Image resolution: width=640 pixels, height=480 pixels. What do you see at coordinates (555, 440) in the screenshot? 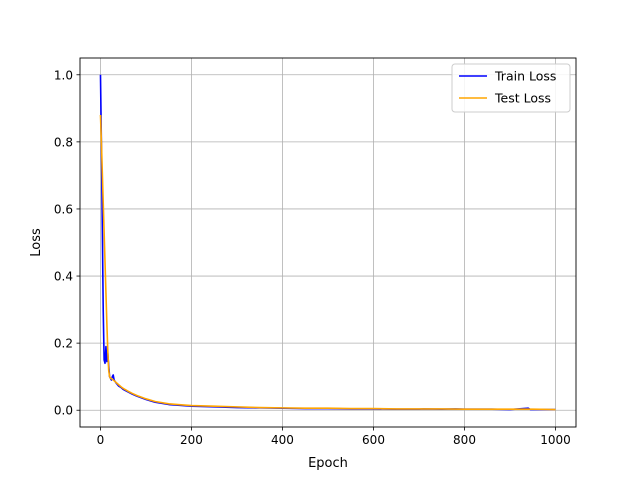
I see `x-tick-label: 1000` at bounding box center [555, 440].